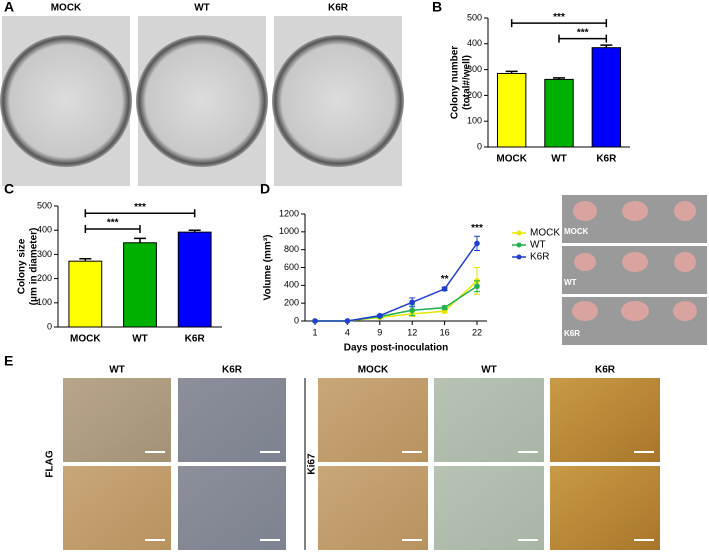  I want to click on y-axis-label: (total#/well), so click(467, 82).